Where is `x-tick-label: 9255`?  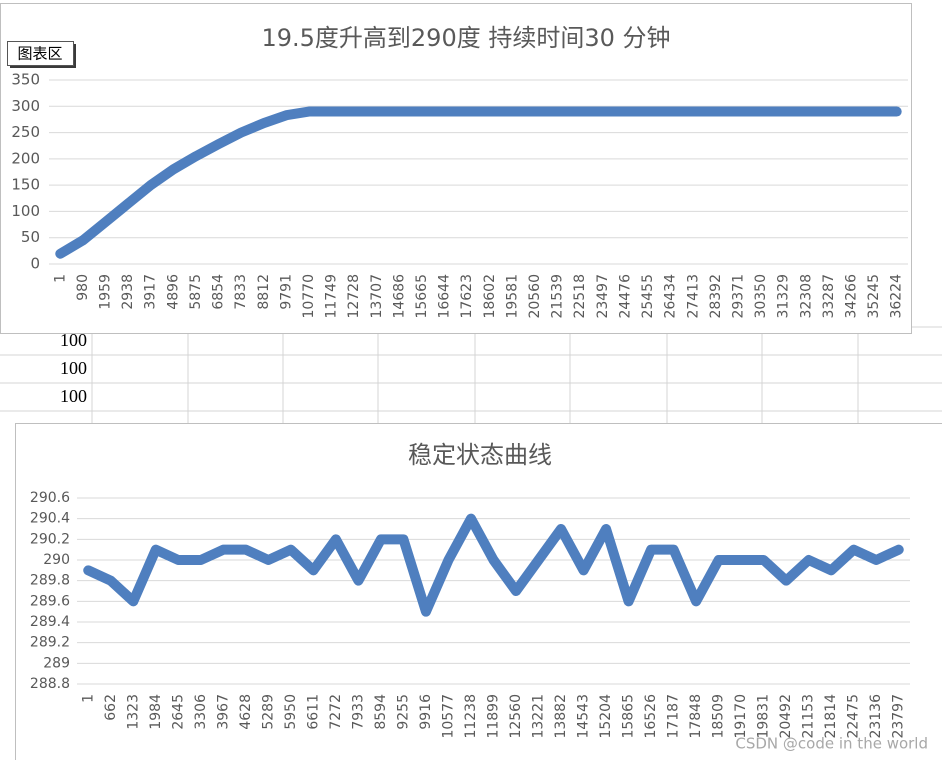
x-tick-label: 9255 is located at coordinates (403, 712).